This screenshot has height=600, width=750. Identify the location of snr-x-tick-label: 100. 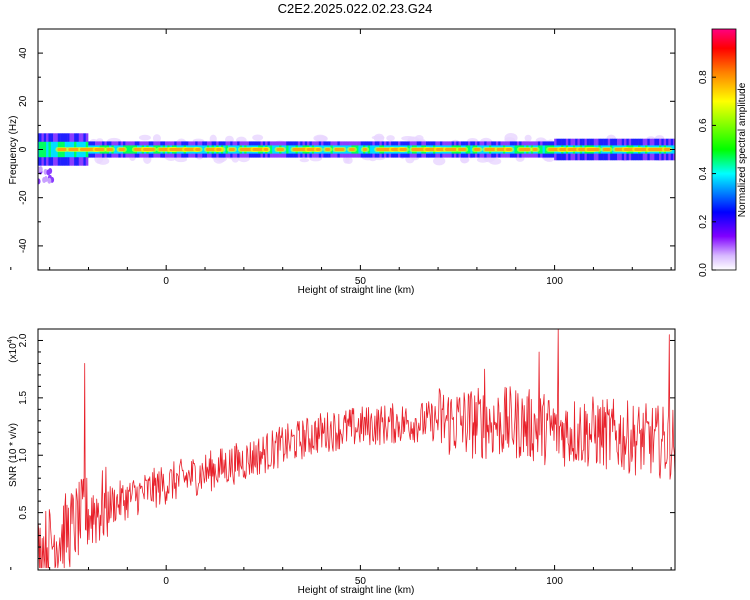
(554, 581).